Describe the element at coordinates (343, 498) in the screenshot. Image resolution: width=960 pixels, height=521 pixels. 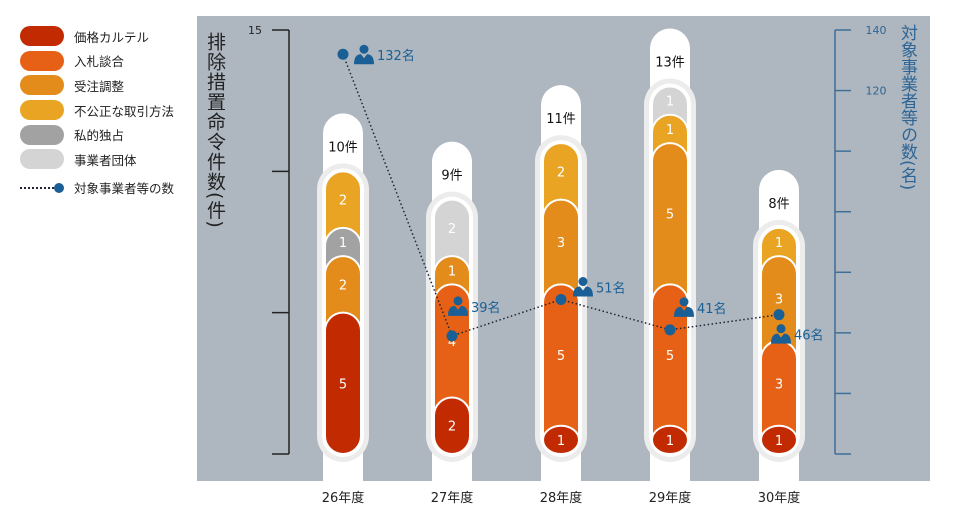
I see `x-tick-label: 26年度` at that location.